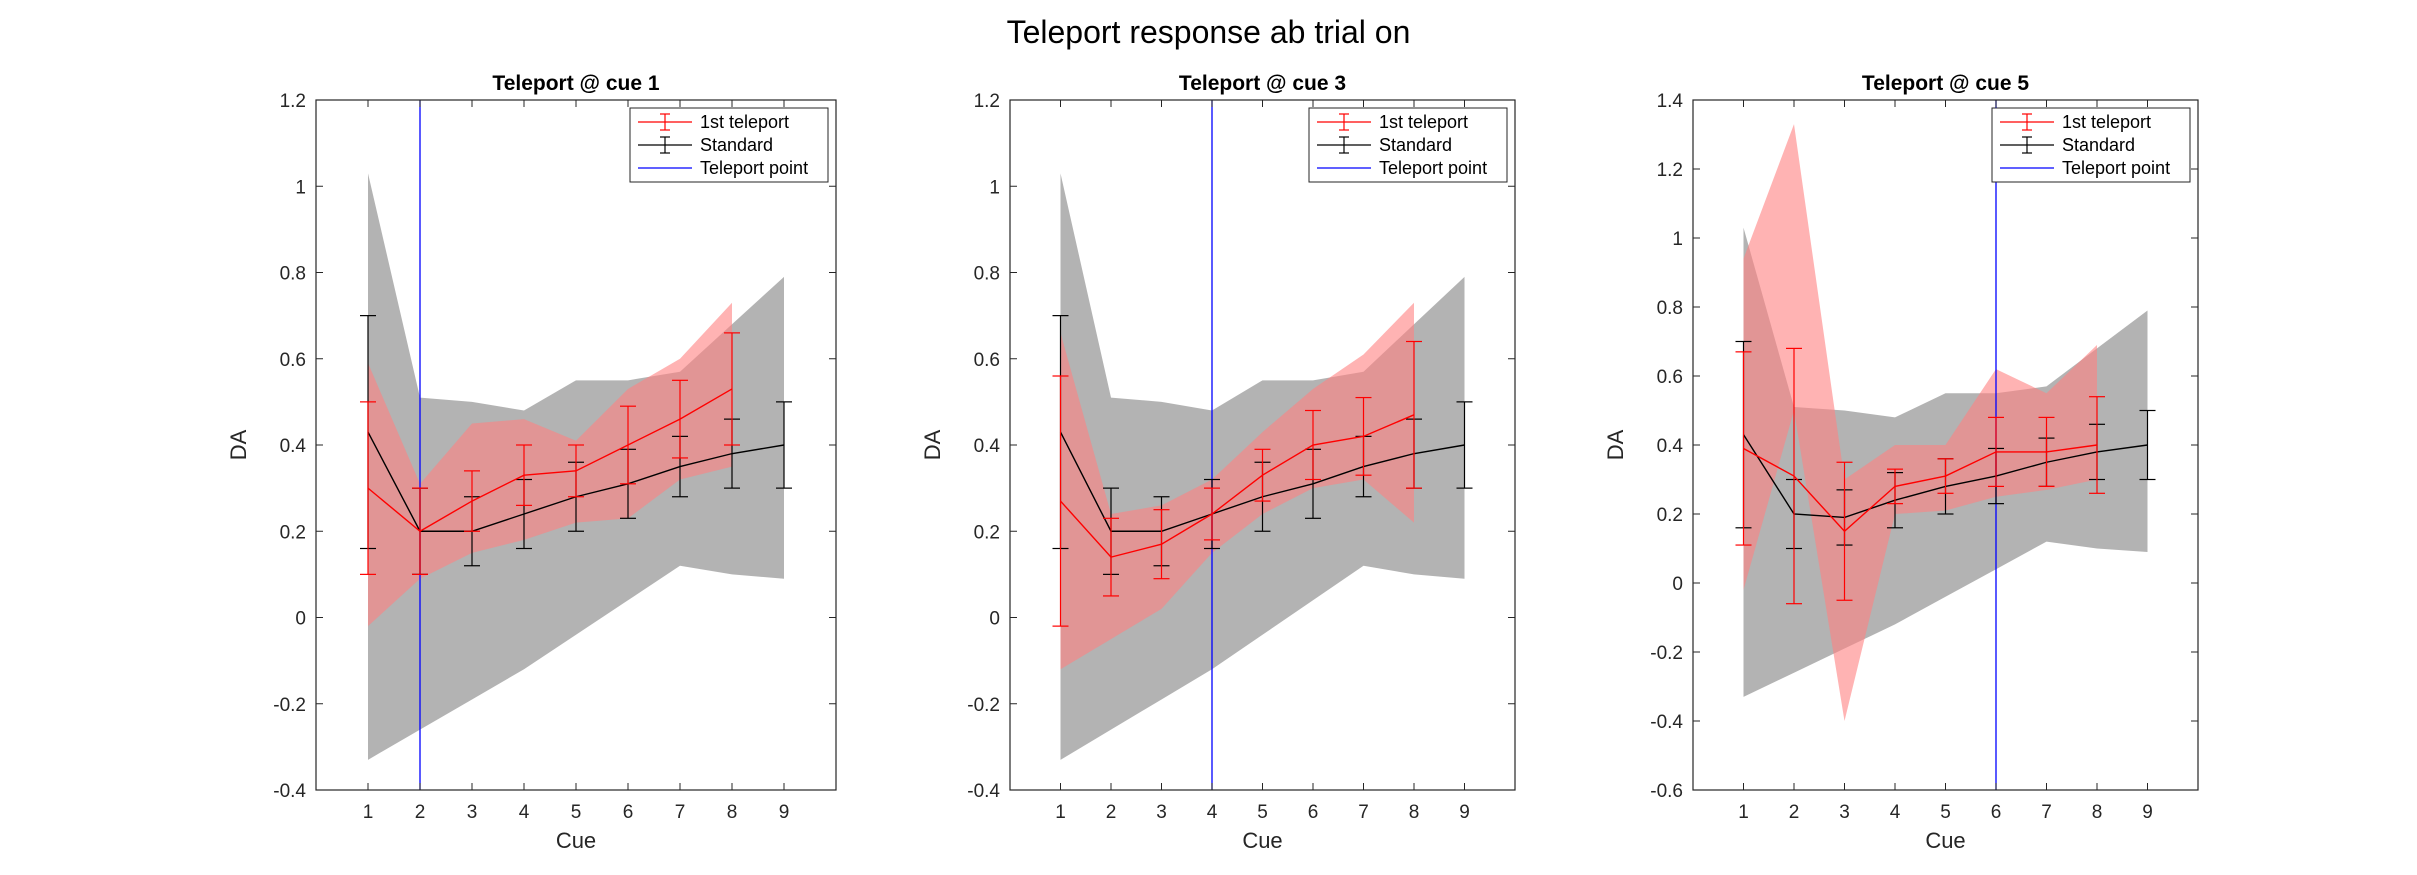 The width and height of the screenshot is (2417, 875). Describe the element at coordinates (1670, 101) in the screenshot. I see `y-tick-label: 1.4` at that location.